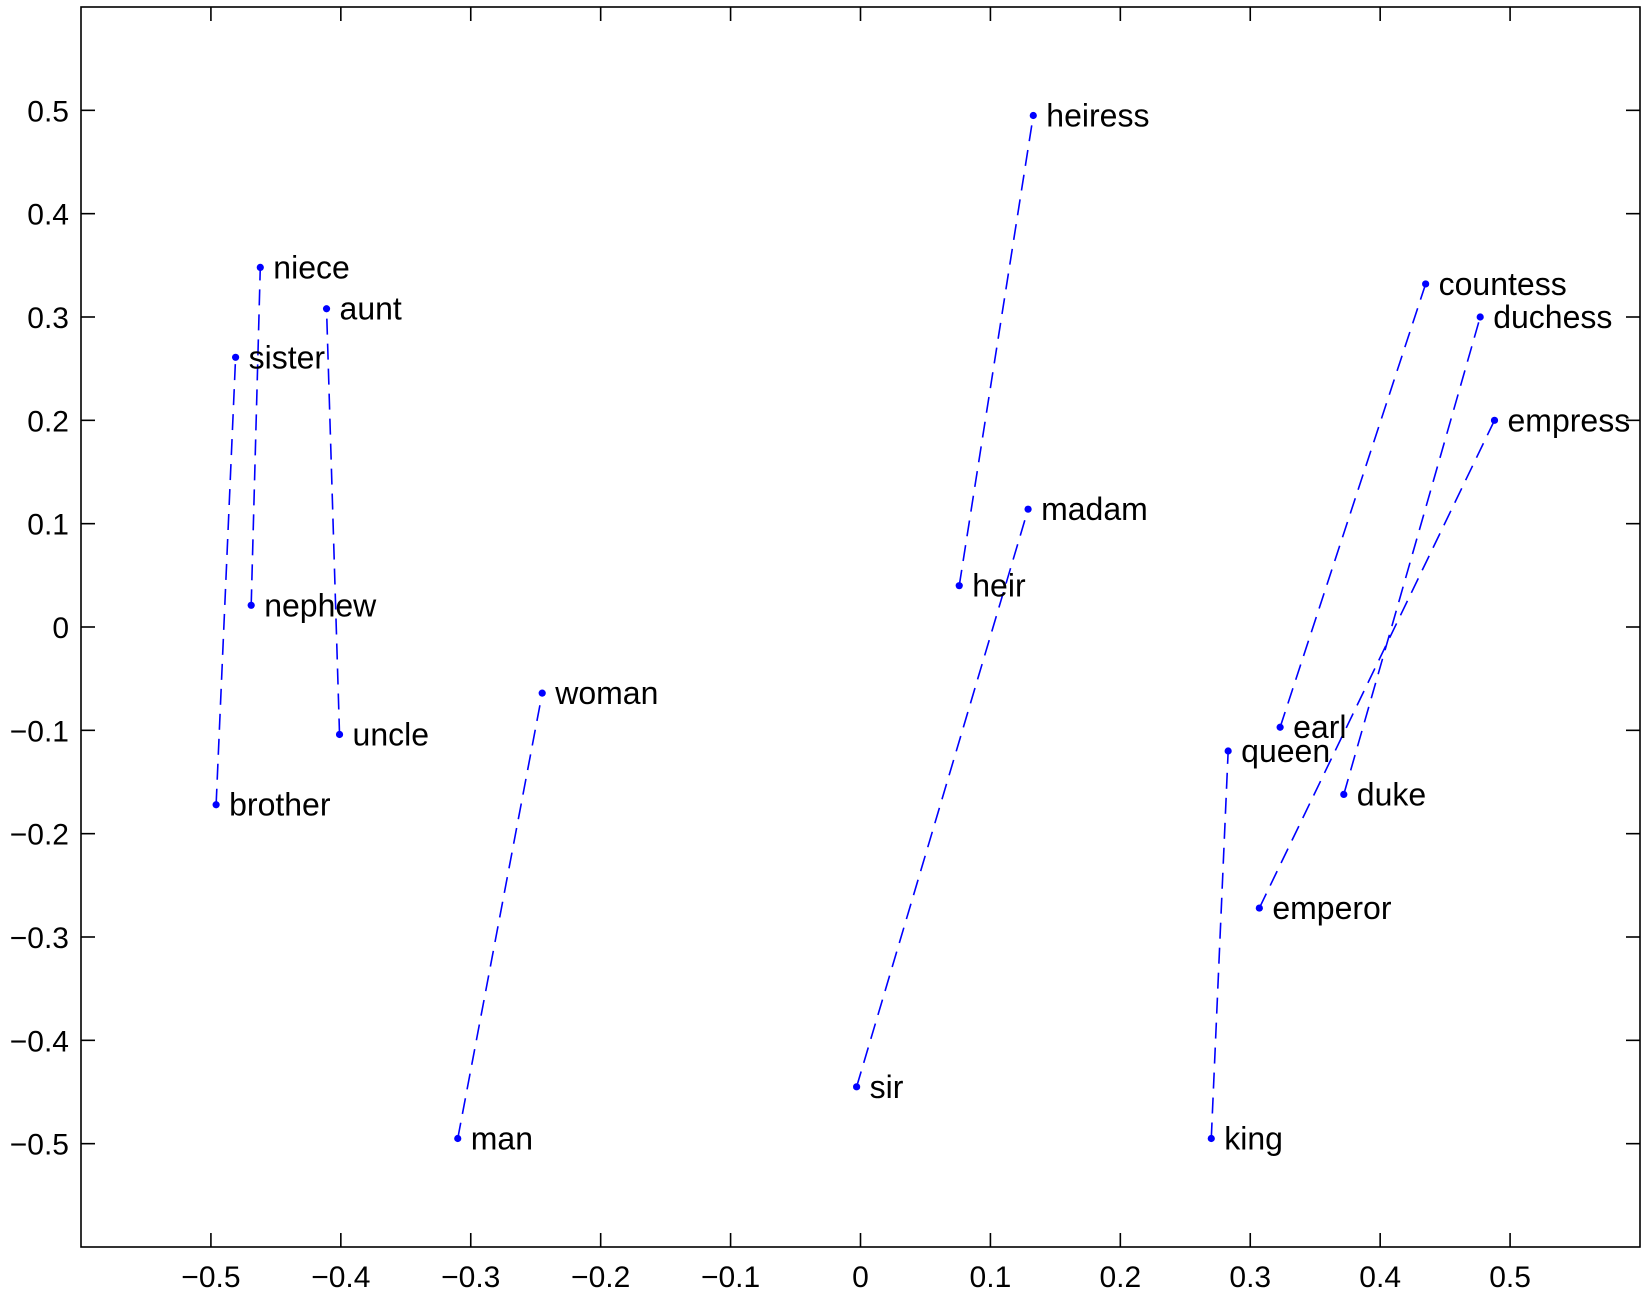 Image resolution: width=1651 pixels, height=1297 pixels. I want to click on label-emperor: emperor, so click(1332, 908).